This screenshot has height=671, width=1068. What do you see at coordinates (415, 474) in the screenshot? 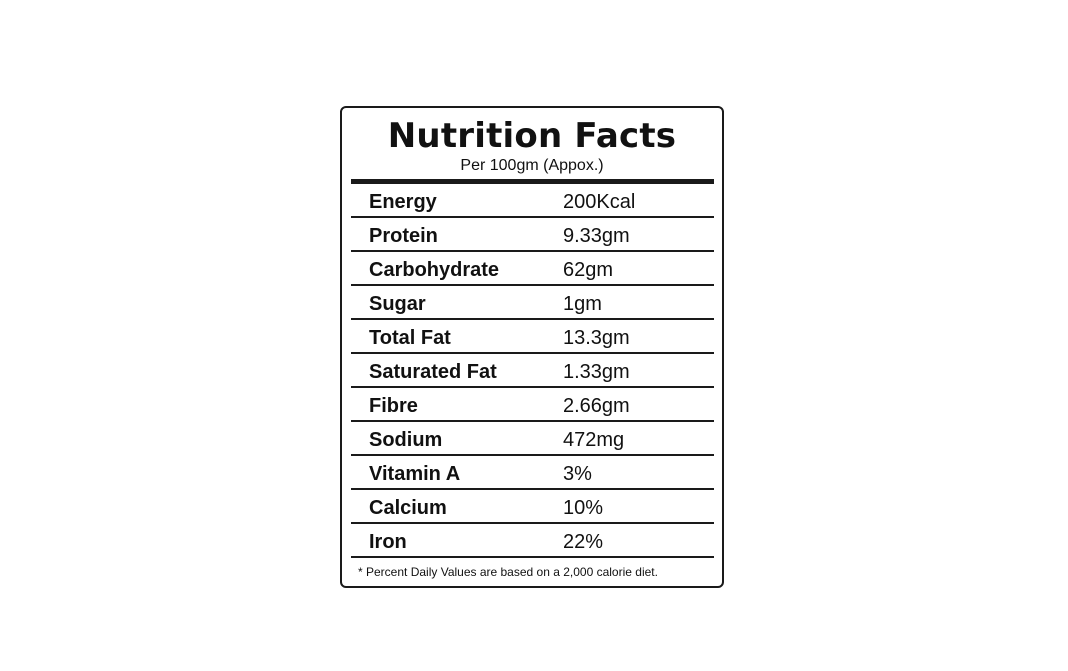
I see `nutrient-name: Vitamin A` at bounding box center [415, 474].